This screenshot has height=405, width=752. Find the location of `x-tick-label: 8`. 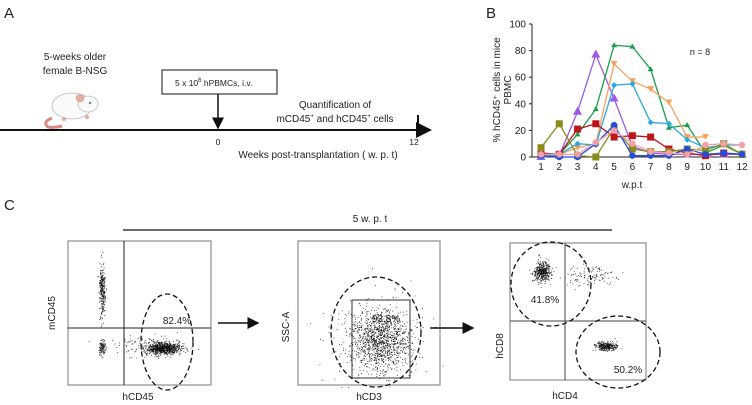

x-tick-label: 8 is located at coordinates (669, 167).